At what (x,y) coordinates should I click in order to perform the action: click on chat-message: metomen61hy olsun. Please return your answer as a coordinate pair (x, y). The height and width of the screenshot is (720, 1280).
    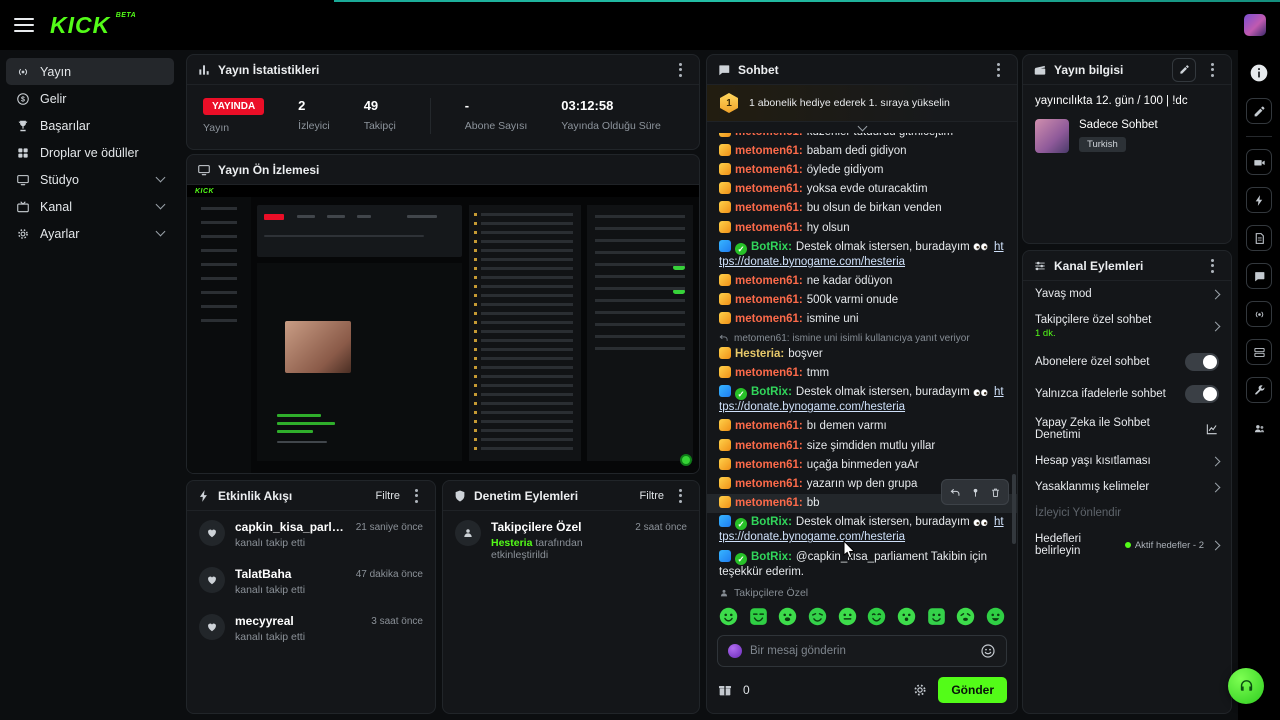
    Looking at the image, I should click on (862, 228).